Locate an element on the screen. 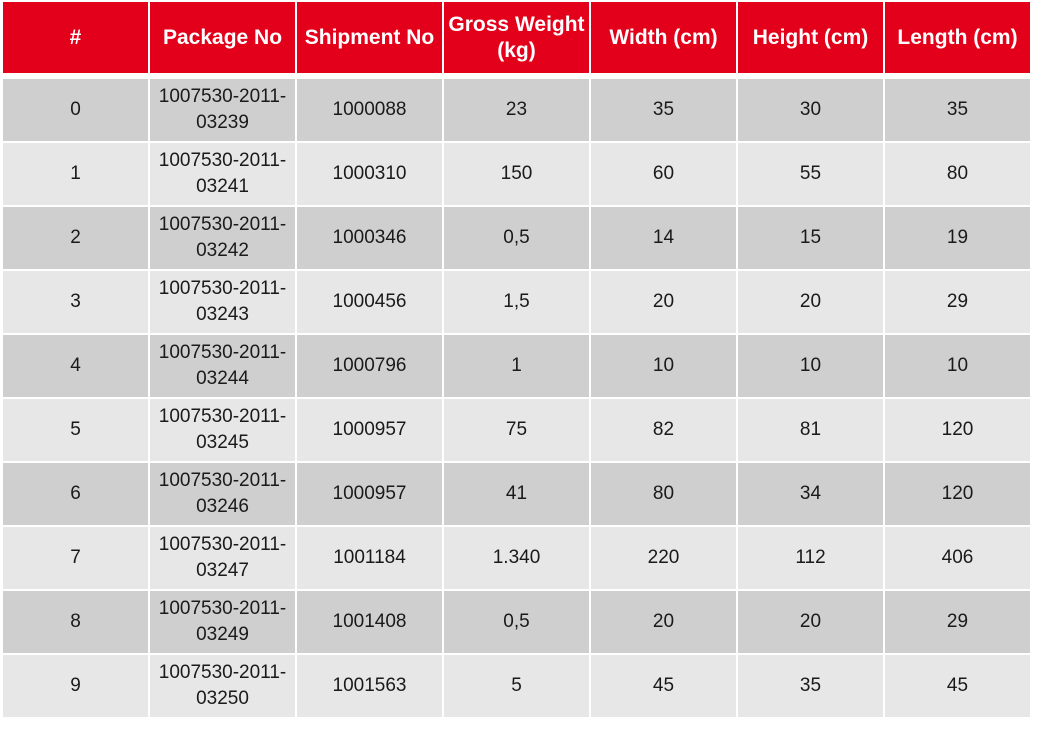 The width and height of the screenshot is (1048, 745). header-length: Length (cm) is located at coordinates (957, 39).